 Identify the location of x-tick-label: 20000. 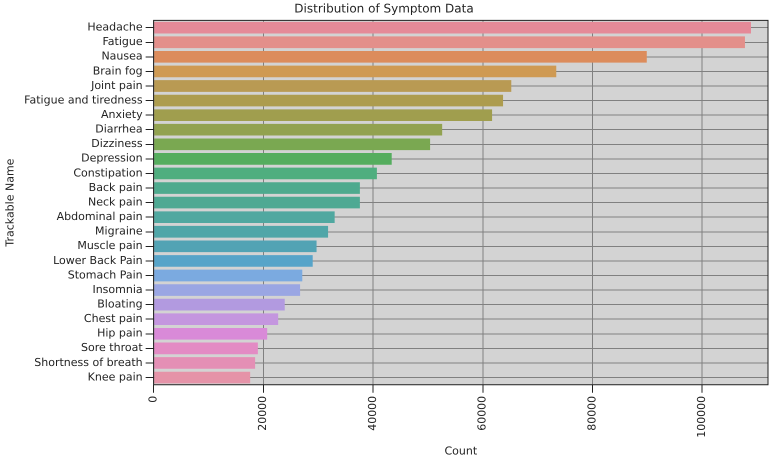
(263, 413).